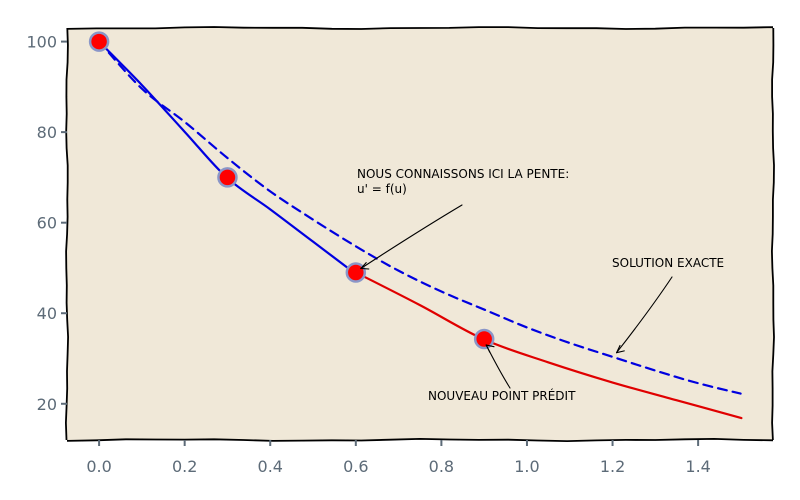  Describe the element at coordinates (382, 189) in the screenshot. I see `slope-annotation-line-2: u' = f(u)` at that location.